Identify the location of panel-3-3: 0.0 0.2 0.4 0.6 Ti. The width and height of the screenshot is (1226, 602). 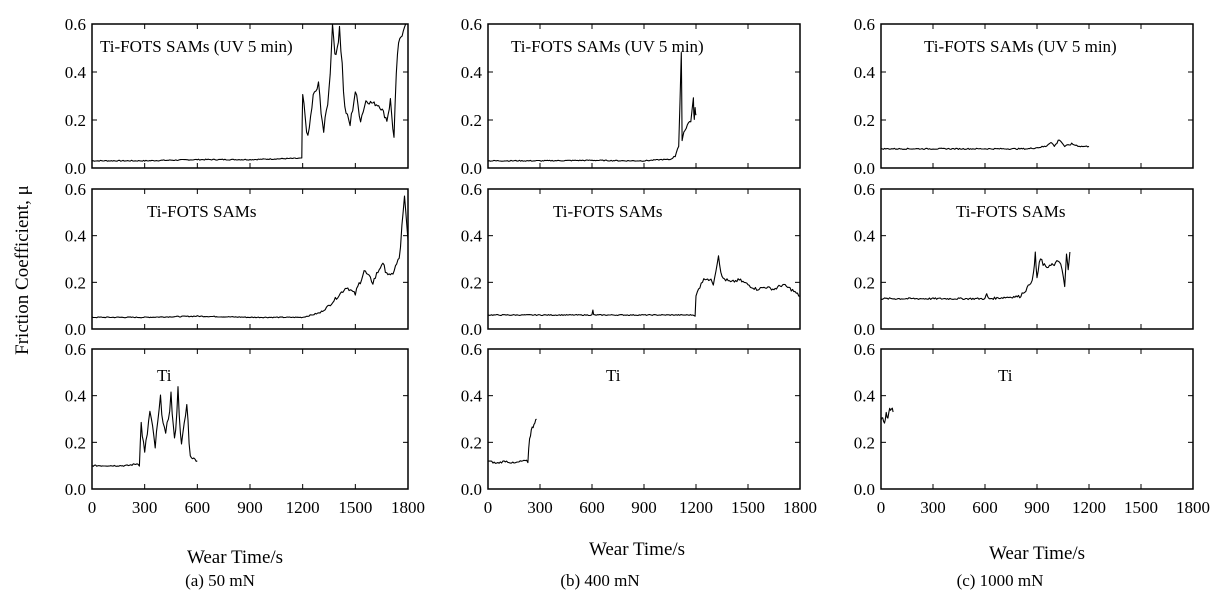
(1024, 419).